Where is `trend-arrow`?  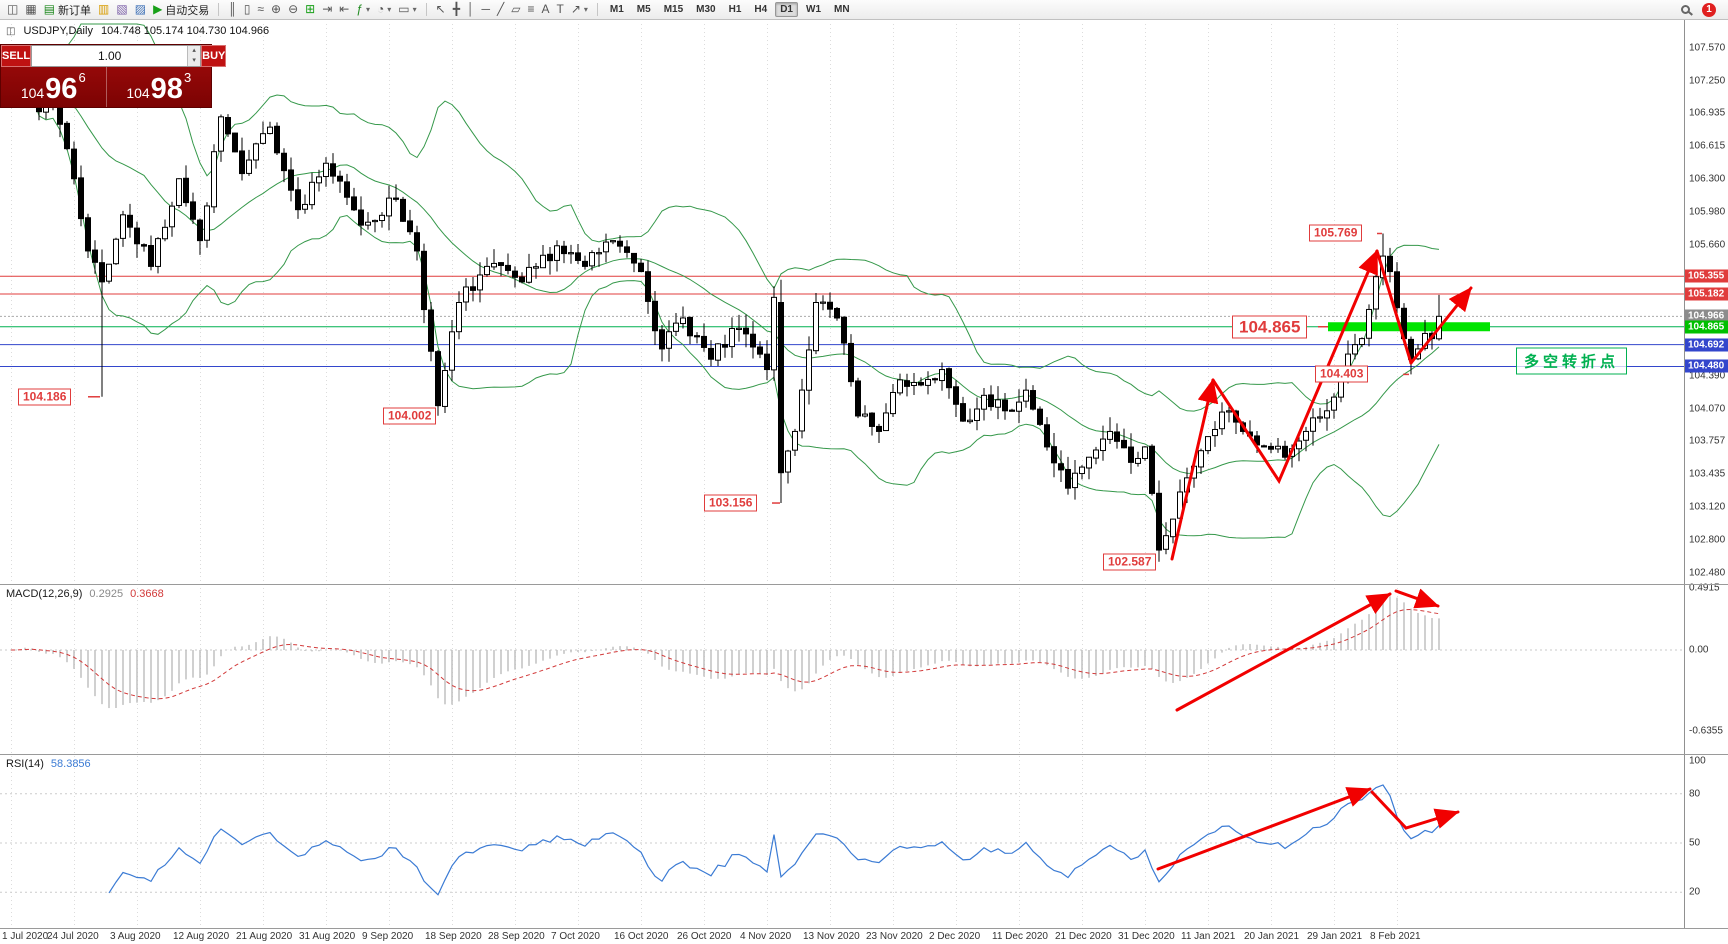 trend-arrow is located at coordinates (1441, 325).